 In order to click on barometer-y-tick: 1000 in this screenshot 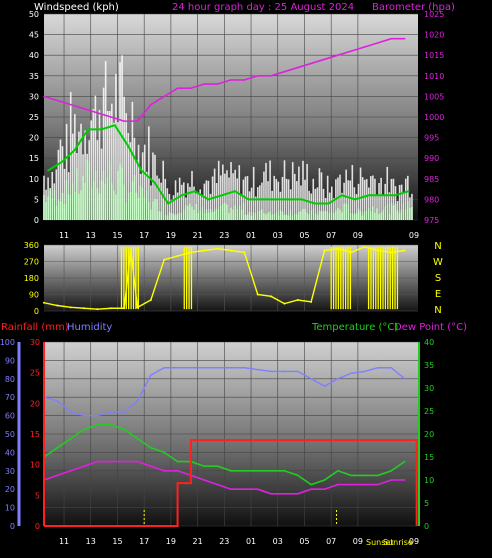, I will do `click(434, 117)`.